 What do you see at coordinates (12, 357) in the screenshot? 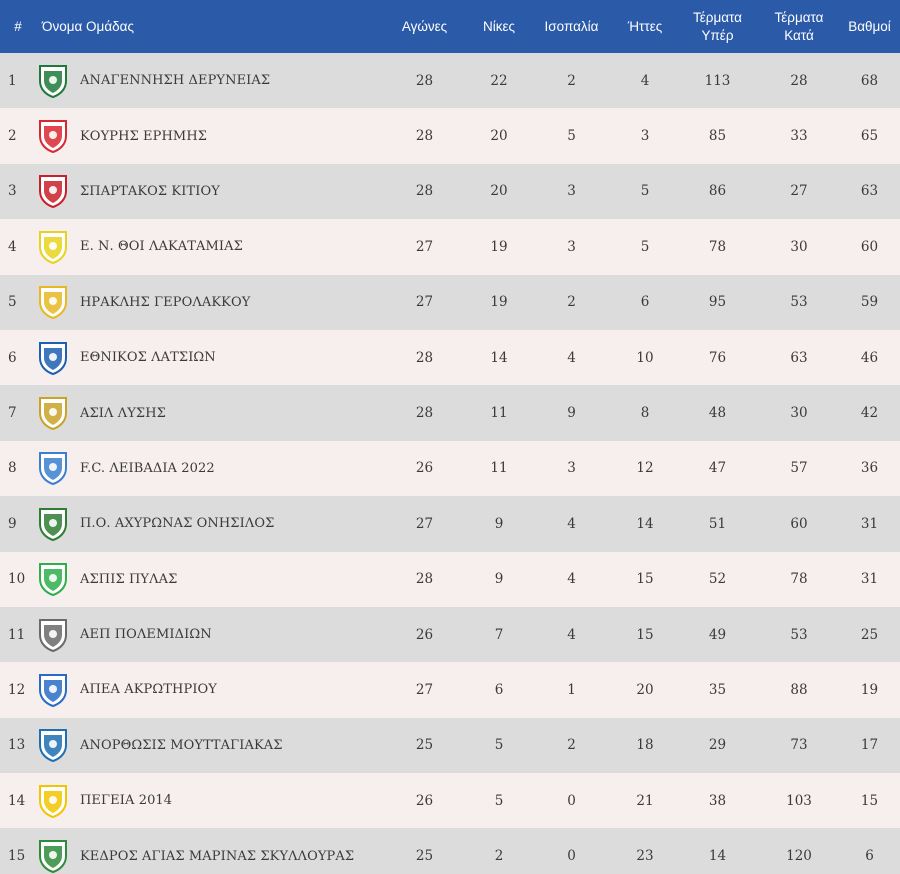
I see `position-cell: 6` at bounding box center [12, 357].